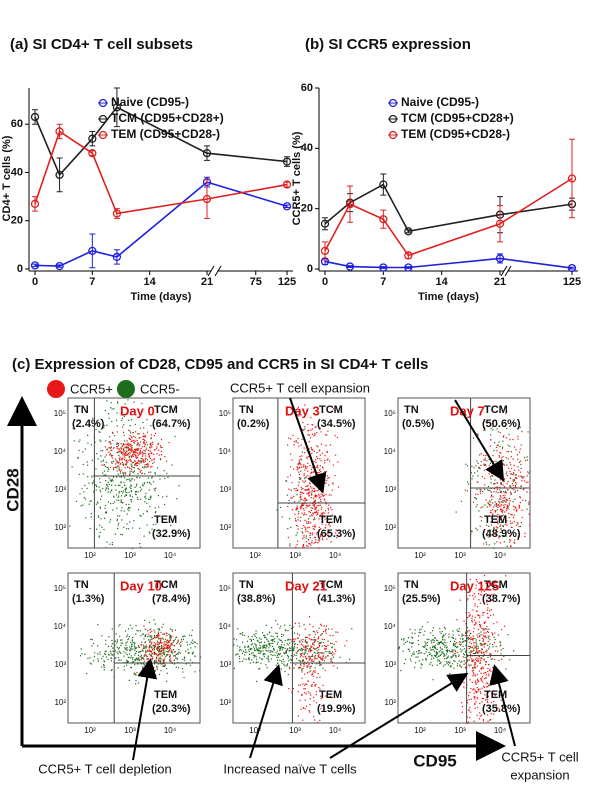 This screenshot has height=798, width=600. Describe the element at coordinates (134, 648) in the screenshot. I see `plot-frame` at that location.